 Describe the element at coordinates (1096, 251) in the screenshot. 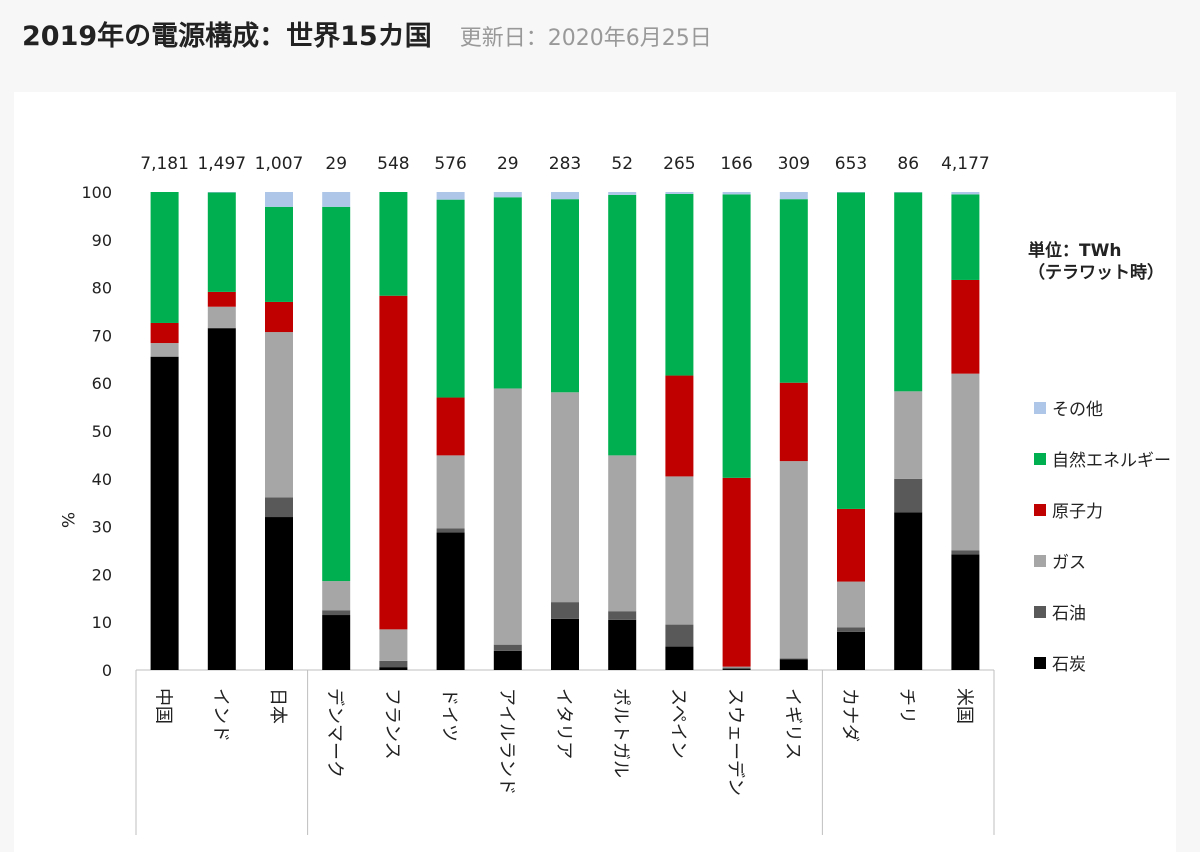

I see `unit-line-1: 単位：TWh` at that location.